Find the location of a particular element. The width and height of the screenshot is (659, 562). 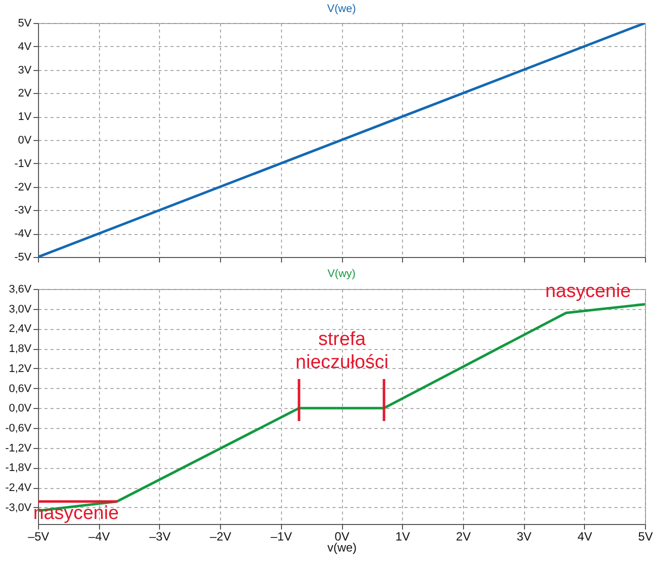

y-tick-label: 5V is located at coordinates (25, 24).